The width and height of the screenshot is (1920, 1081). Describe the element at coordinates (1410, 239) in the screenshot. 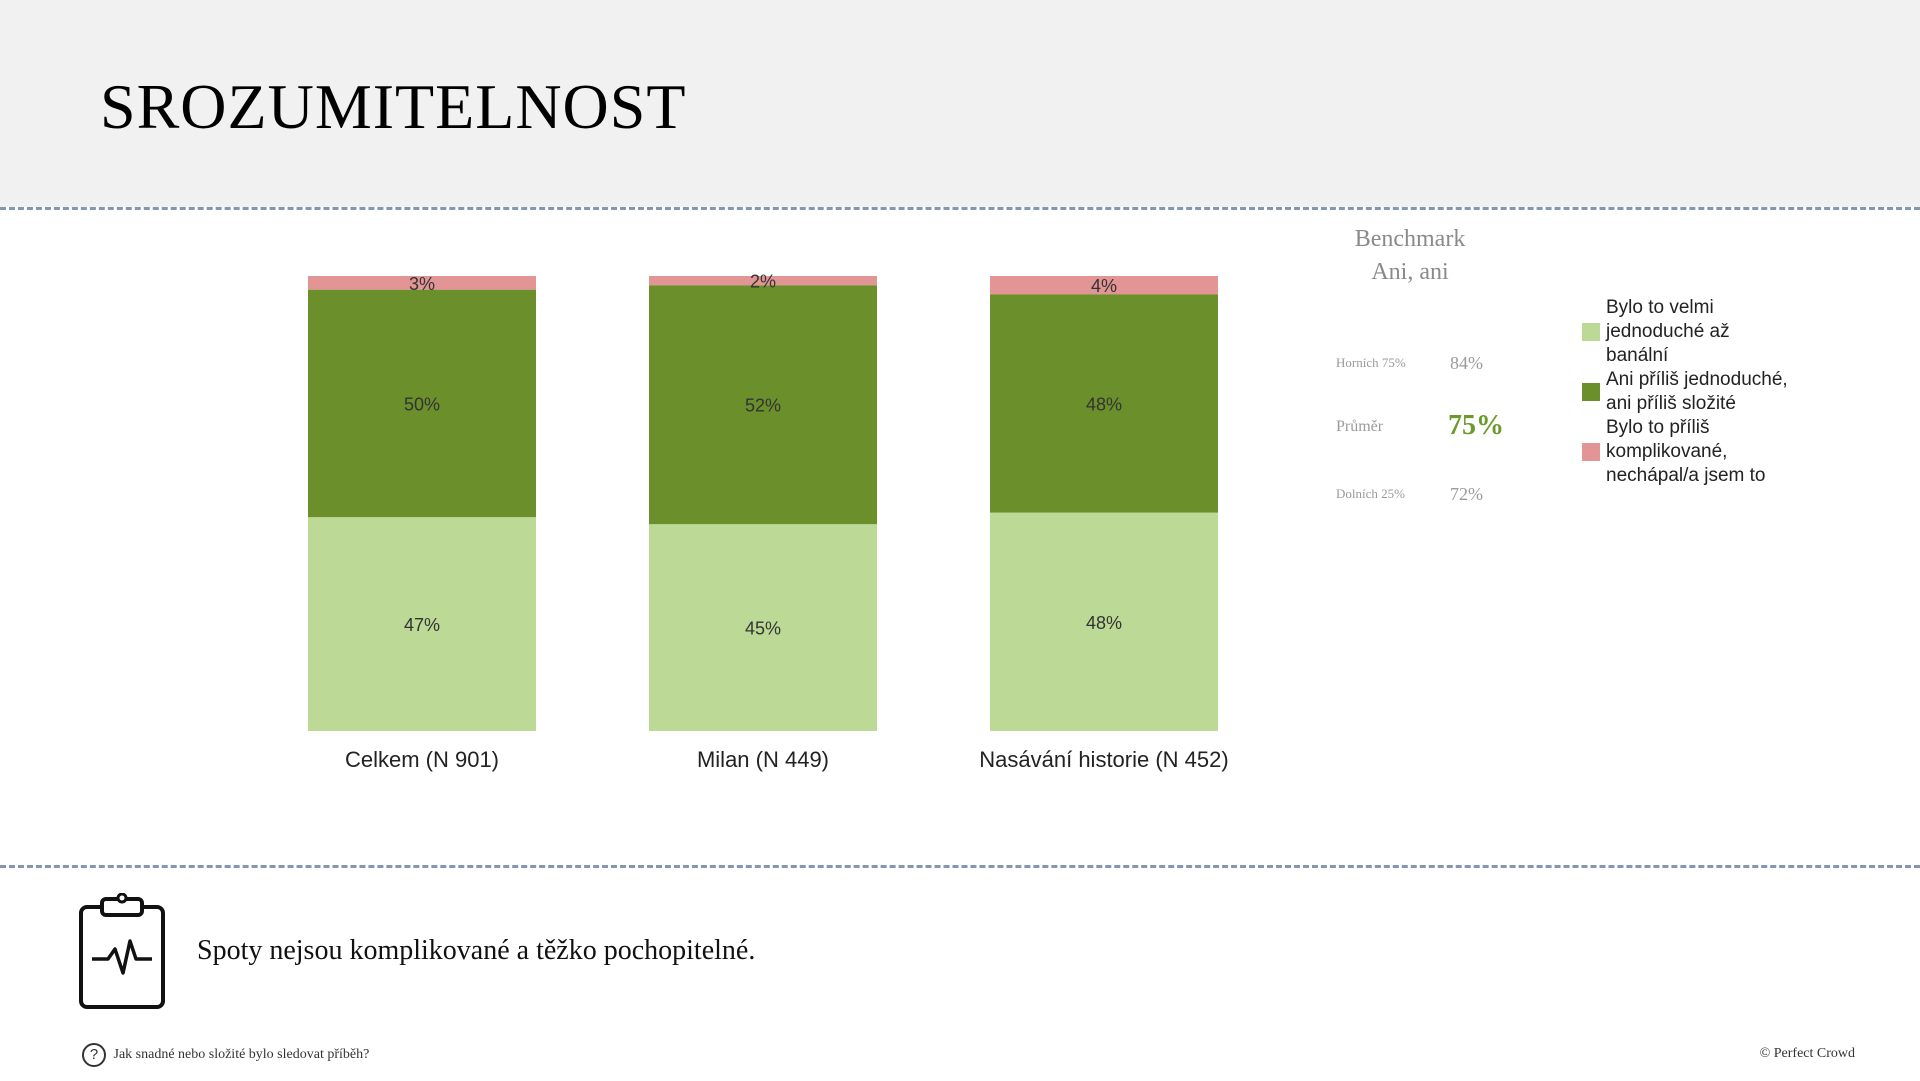

I see `benchmark-title-line1: Benchmark` at that location.